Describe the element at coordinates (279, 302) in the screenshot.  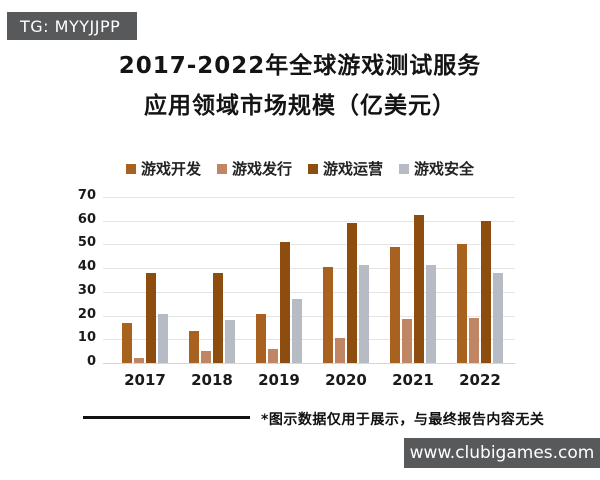
I see `bar-group-2019` at that location.